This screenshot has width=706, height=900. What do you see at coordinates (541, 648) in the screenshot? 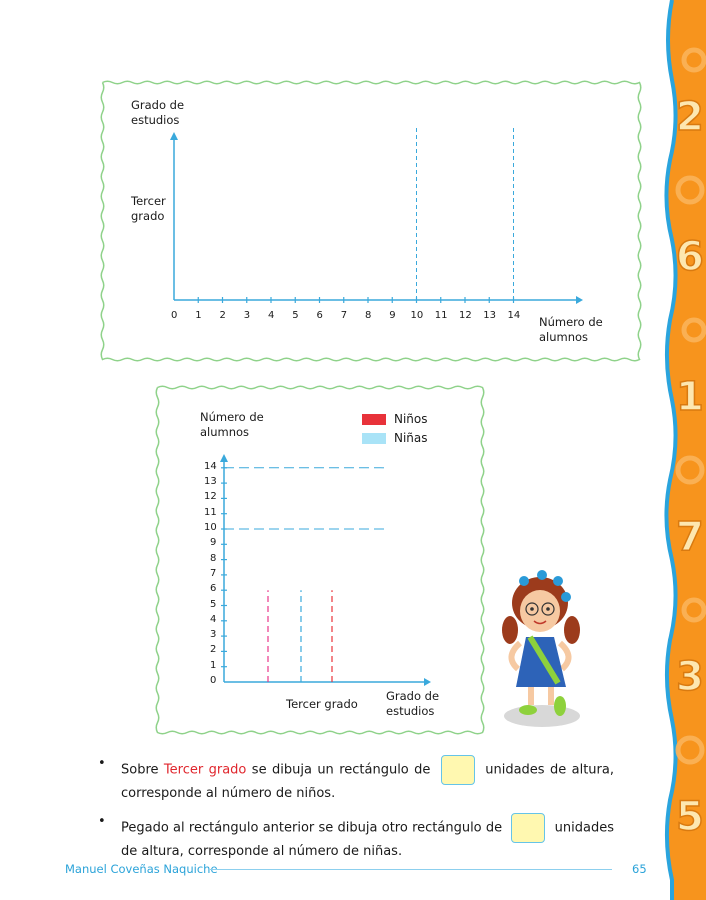
I see `girl-illustration` at bounding box center [541, 648].